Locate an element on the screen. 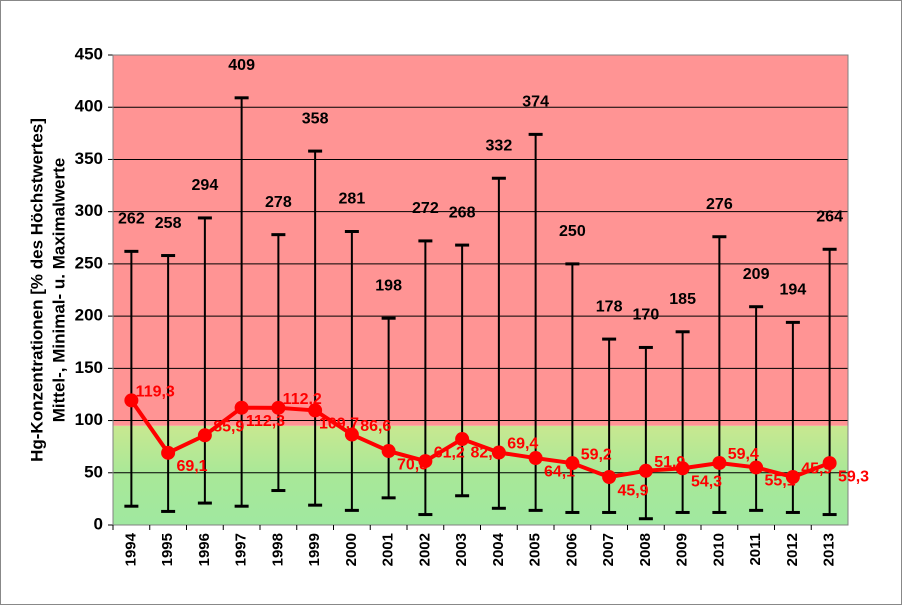 The width and height of the screenshot is (903, 606). max-label: 358 is located at coordinates (315, 118).